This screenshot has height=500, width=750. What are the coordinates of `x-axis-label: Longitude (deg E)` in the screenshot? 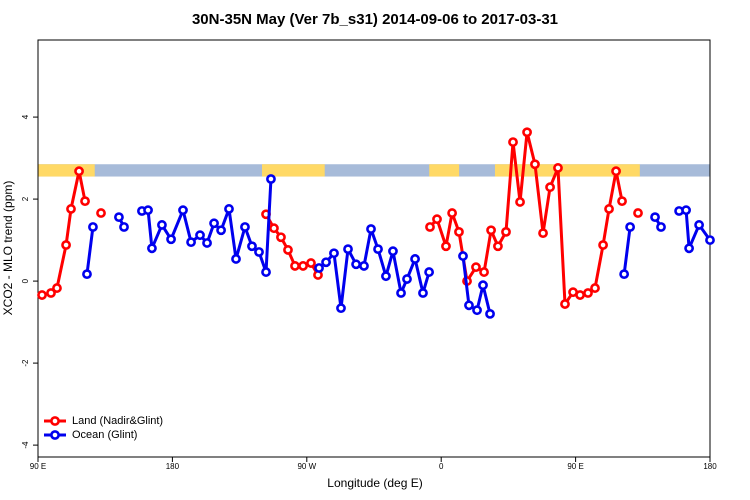 It's located at (374, 483).